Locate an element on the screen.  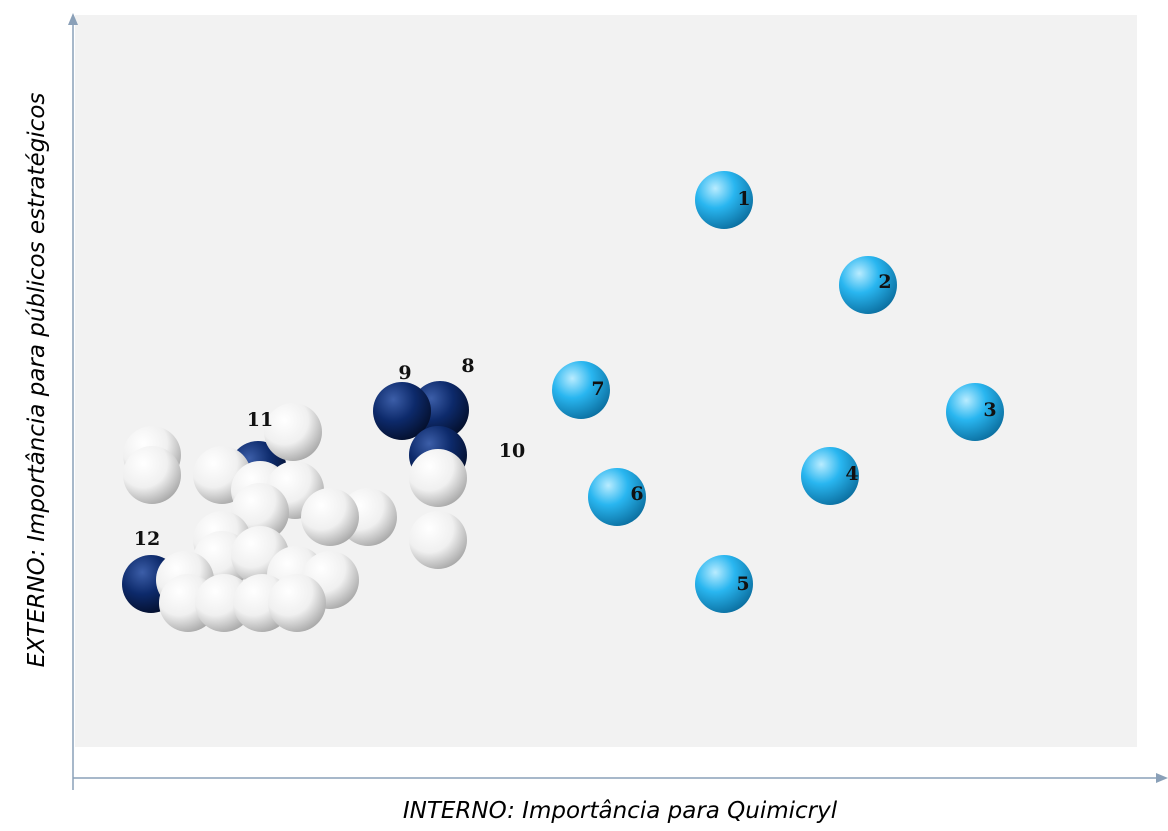
point-label: 1 is located at coordinates (743, 199).